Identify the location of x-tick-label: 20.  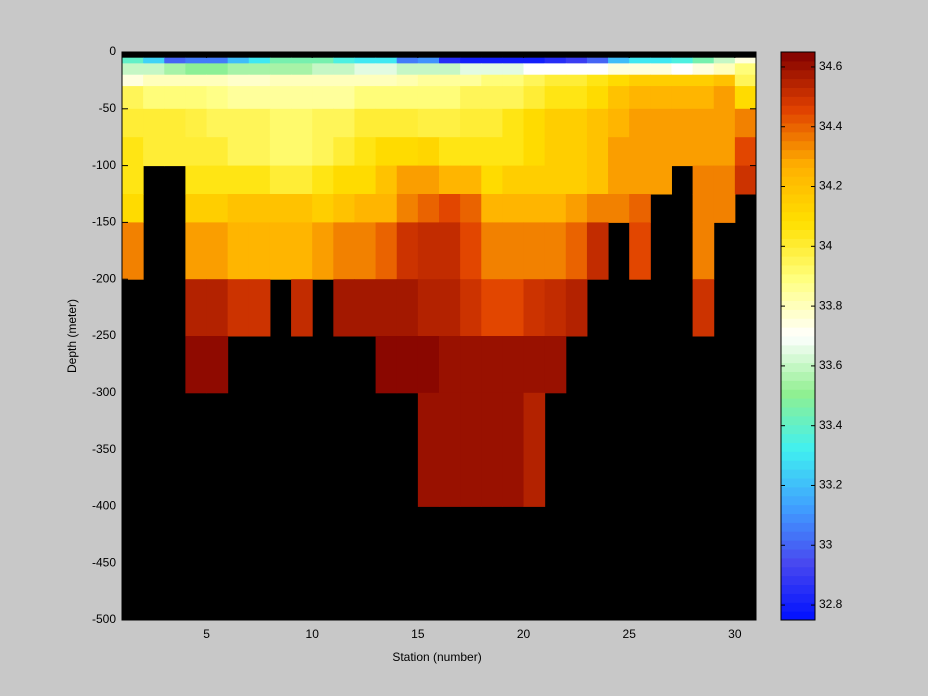
(524, 634).